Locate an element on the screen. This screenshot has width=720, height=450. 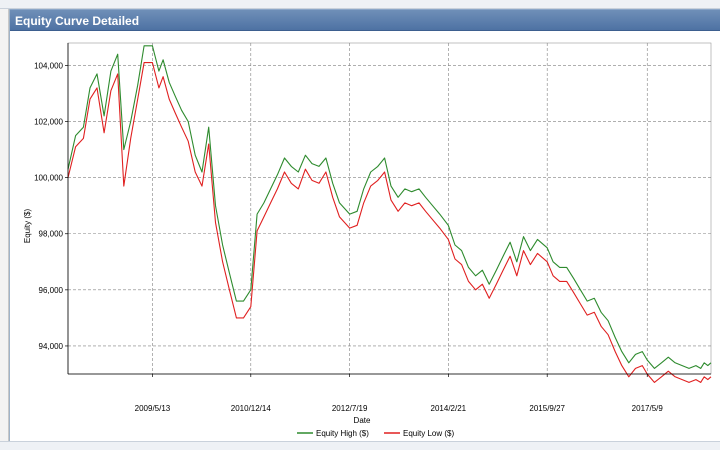
x-tick-label: 2009/5/13 is located at coordinates (153, 408).